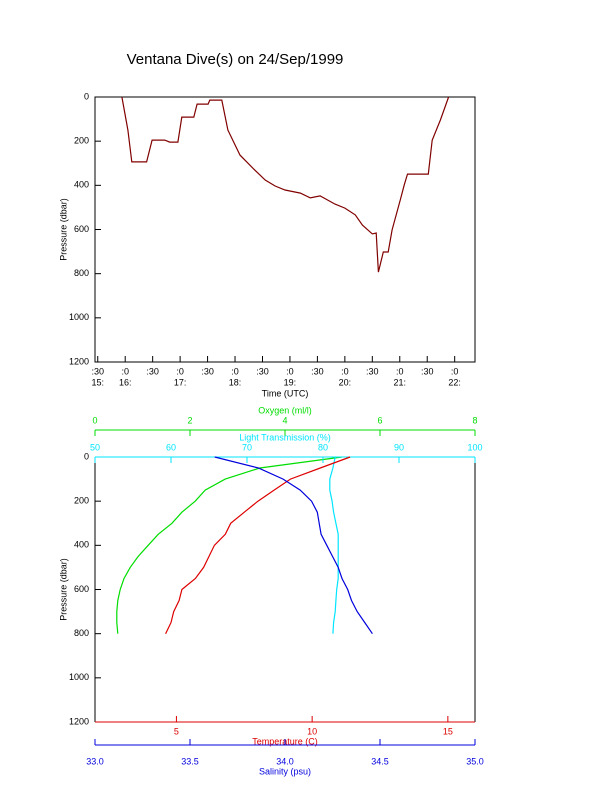 This screenshot has width=612, height=785. What do you see at coordinates (448, 731) in the screenshot?
I see `x-tick-label: 15` at bounding box center [448, 731].